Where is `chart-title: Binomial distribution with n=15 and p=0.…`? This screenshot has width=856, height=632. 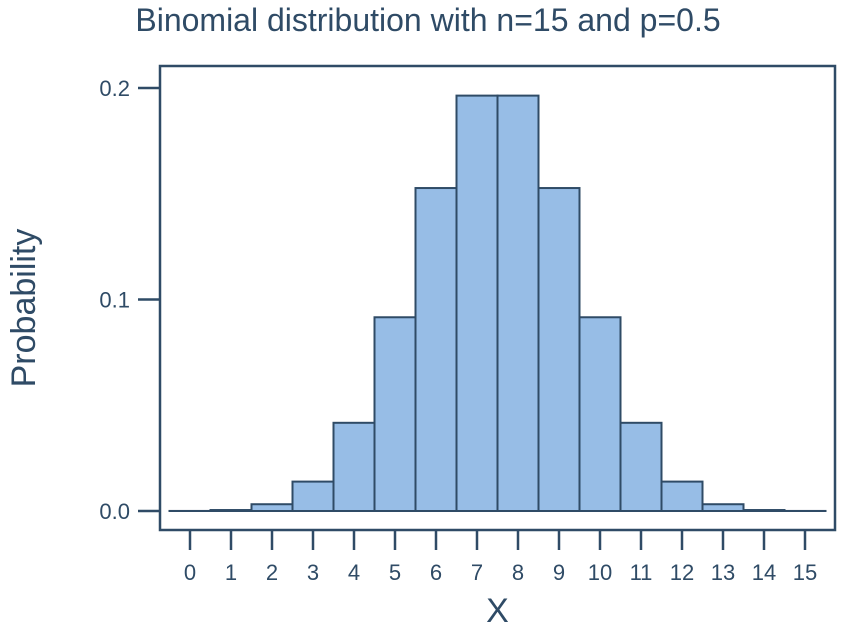 chart-title: Binomial distribution with n=15 and p=0.… is located at coordinates (428, 20).